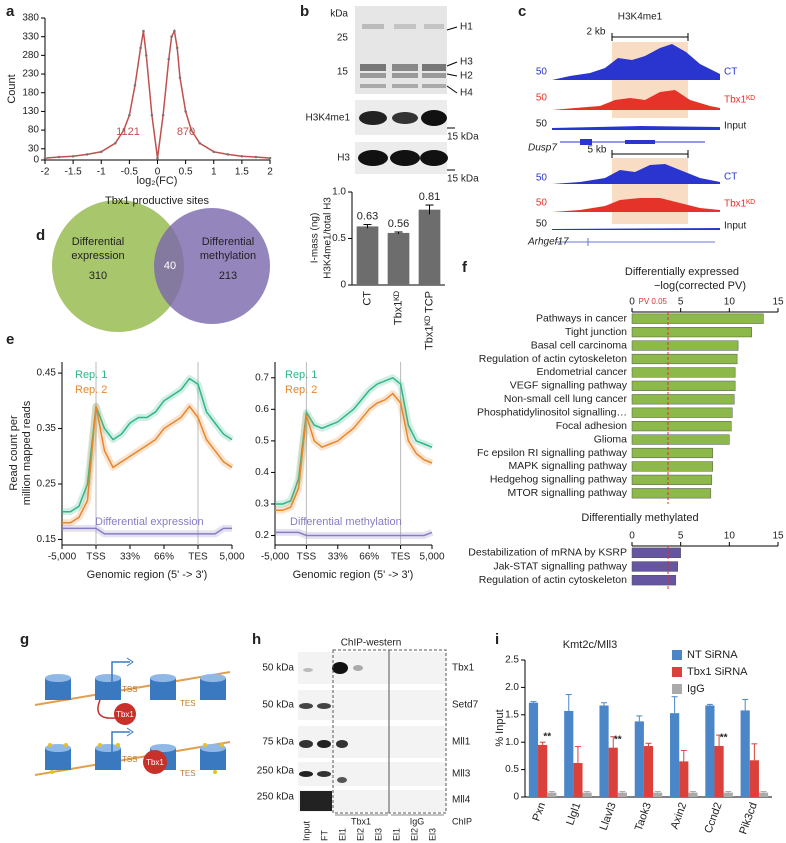 The image size is (786, 843). I want to click on protein-label: Tbx1, so click(463, 668).